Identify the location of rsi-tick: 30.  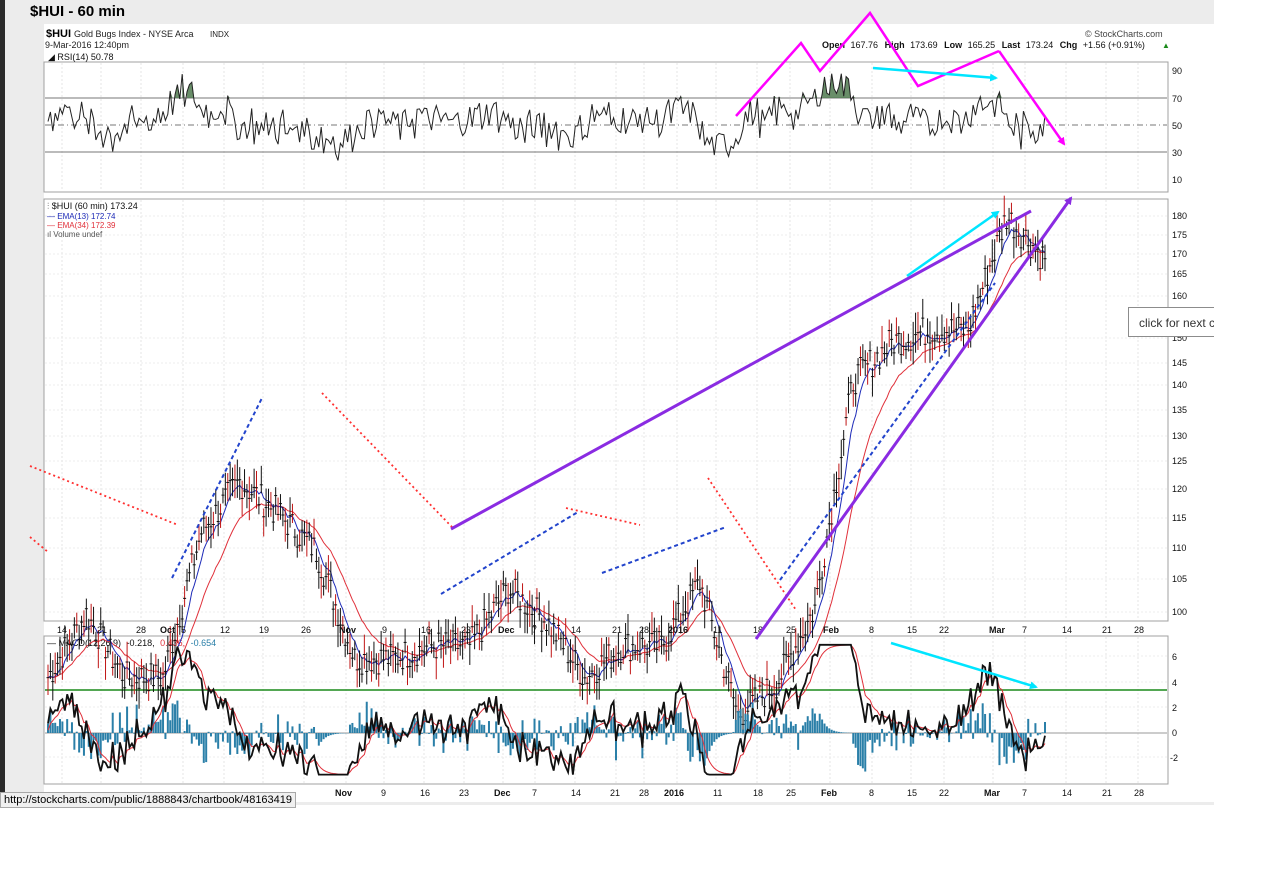
(1177, 153).